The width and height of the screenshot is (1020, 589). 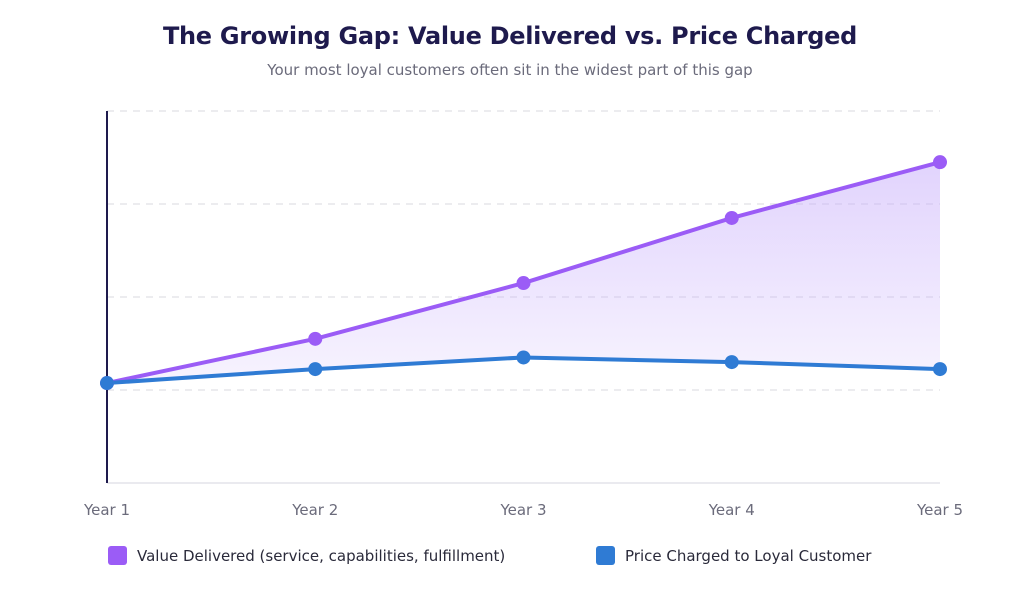 I want to click on x-tick-label: Year 3, so click(x=522, y=510).